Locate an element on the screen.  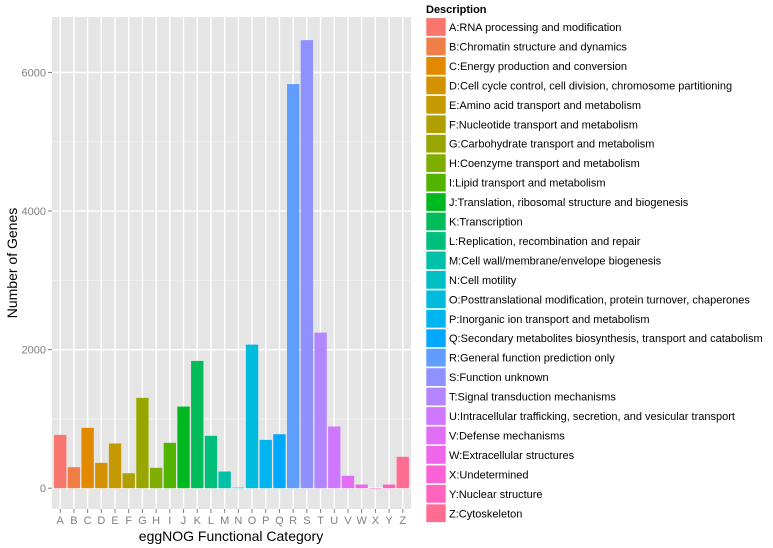
bar-f is located at coordinates (128, 481).